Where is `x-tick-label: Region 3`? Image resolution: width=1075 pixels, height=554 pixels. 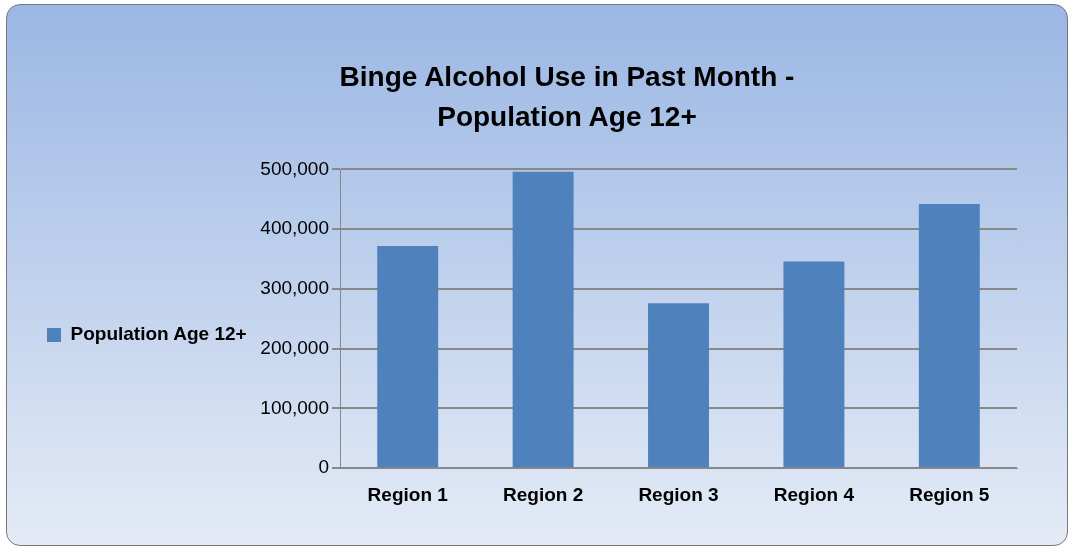 x-tick-label: Region 3 is located at coordinates (678, 494).